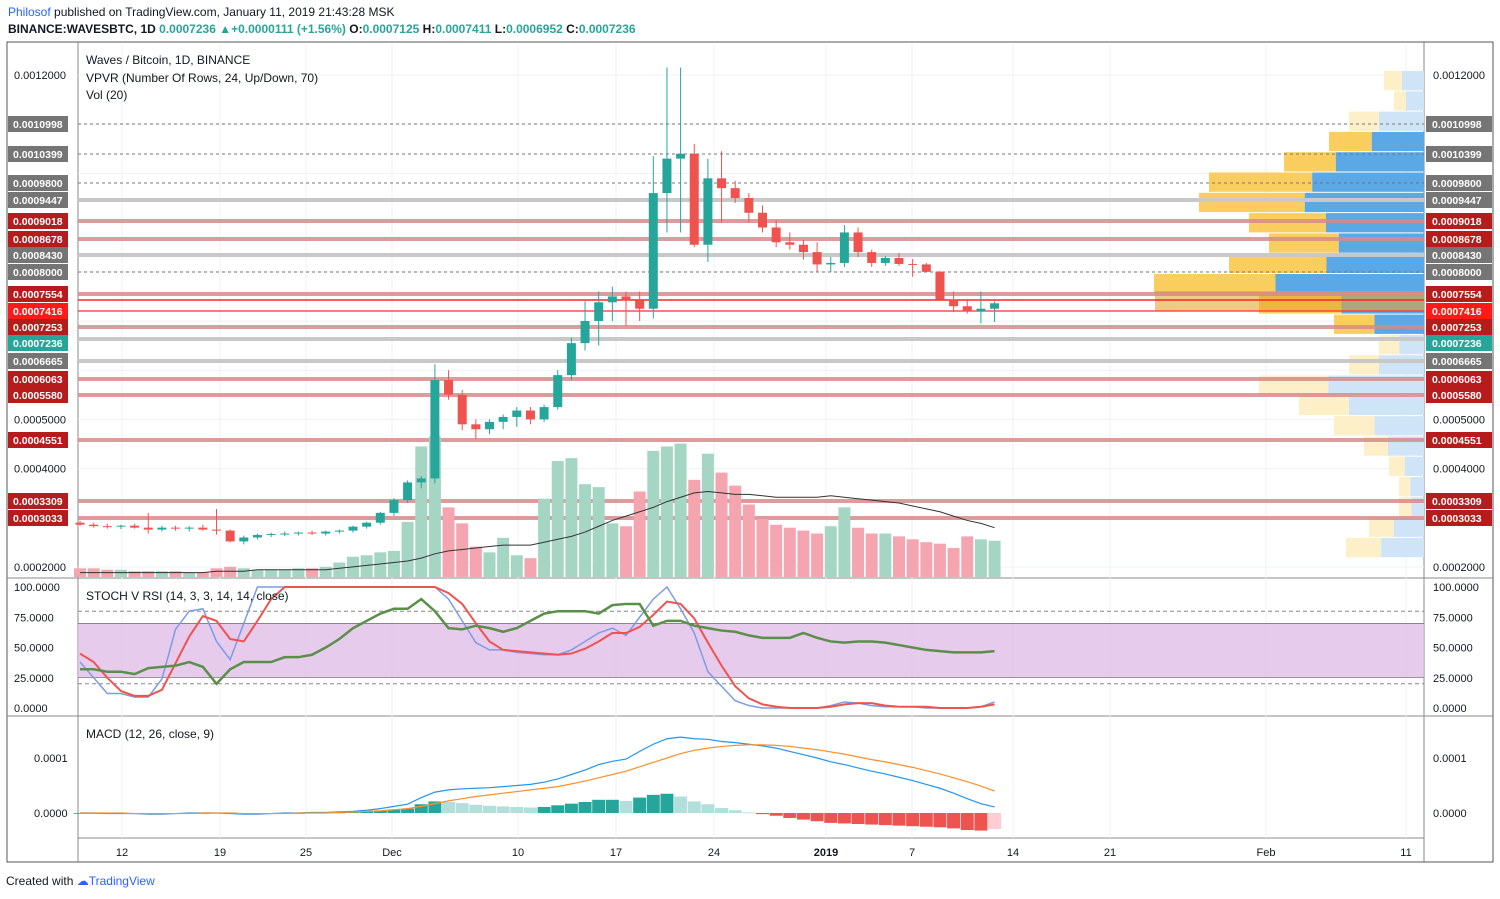  What do you see at coordinates (537, 506) in the screenshot?
I see `volume-bars` at bounding box center [537, 506].